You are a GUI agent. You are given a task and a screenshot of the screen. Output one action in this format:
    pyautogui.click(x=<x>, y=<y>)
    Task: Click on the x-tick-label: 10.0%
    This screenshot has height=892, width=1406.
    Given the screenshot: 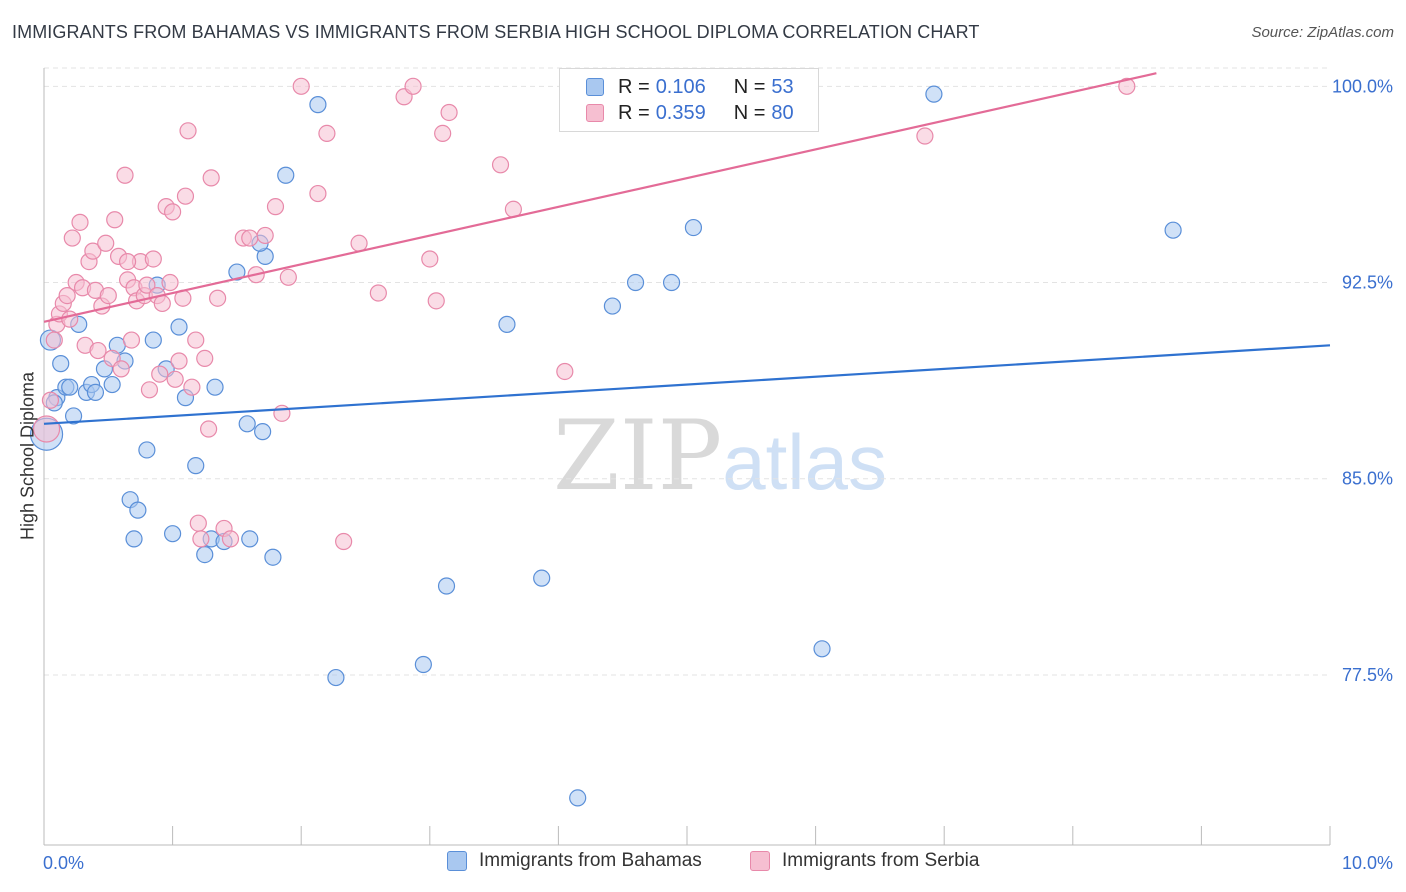 What is the action you would take?
    pyautogui.click(x=1367, y=863)
    